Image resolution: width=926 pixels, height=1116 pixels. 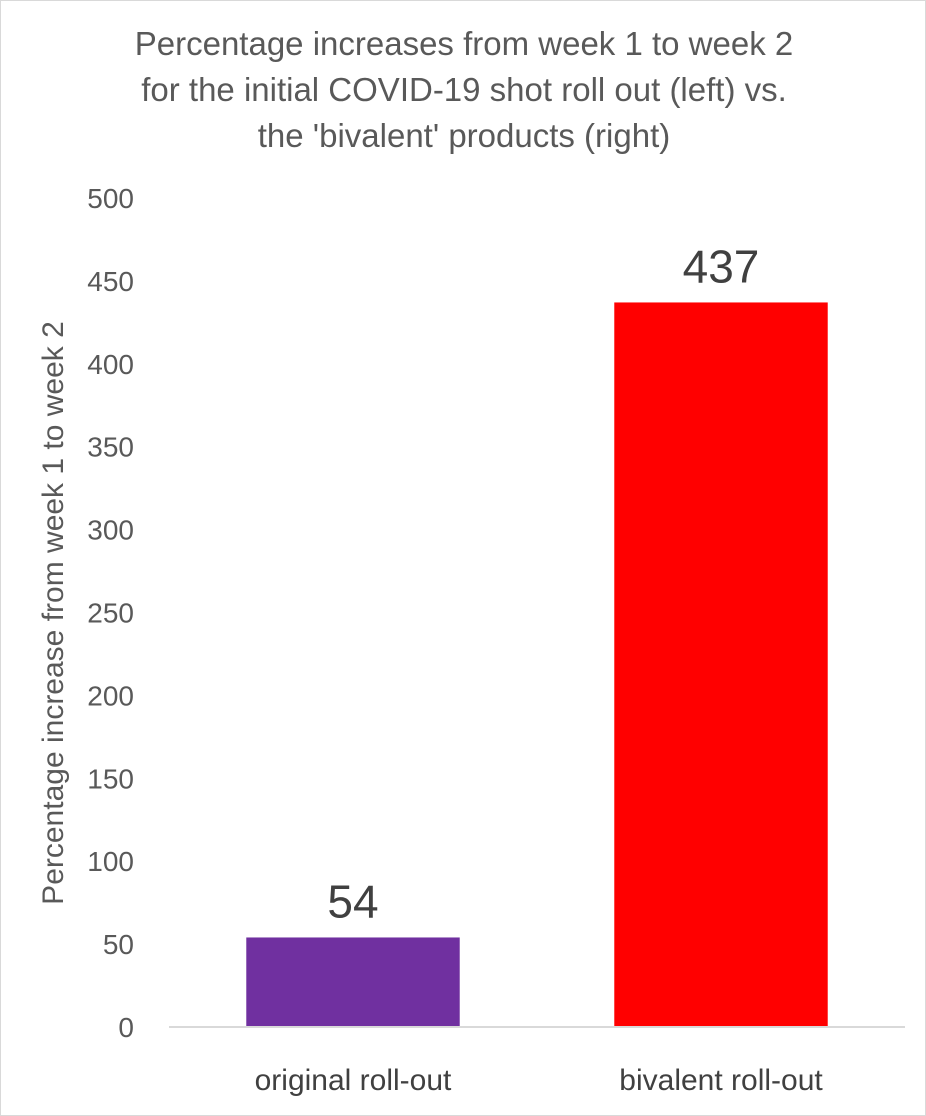 What do you see at coordinates (721, 1080) in the screenshot?
I see `category-label: bivalent roll-out` at bounding box center [721, 1080].